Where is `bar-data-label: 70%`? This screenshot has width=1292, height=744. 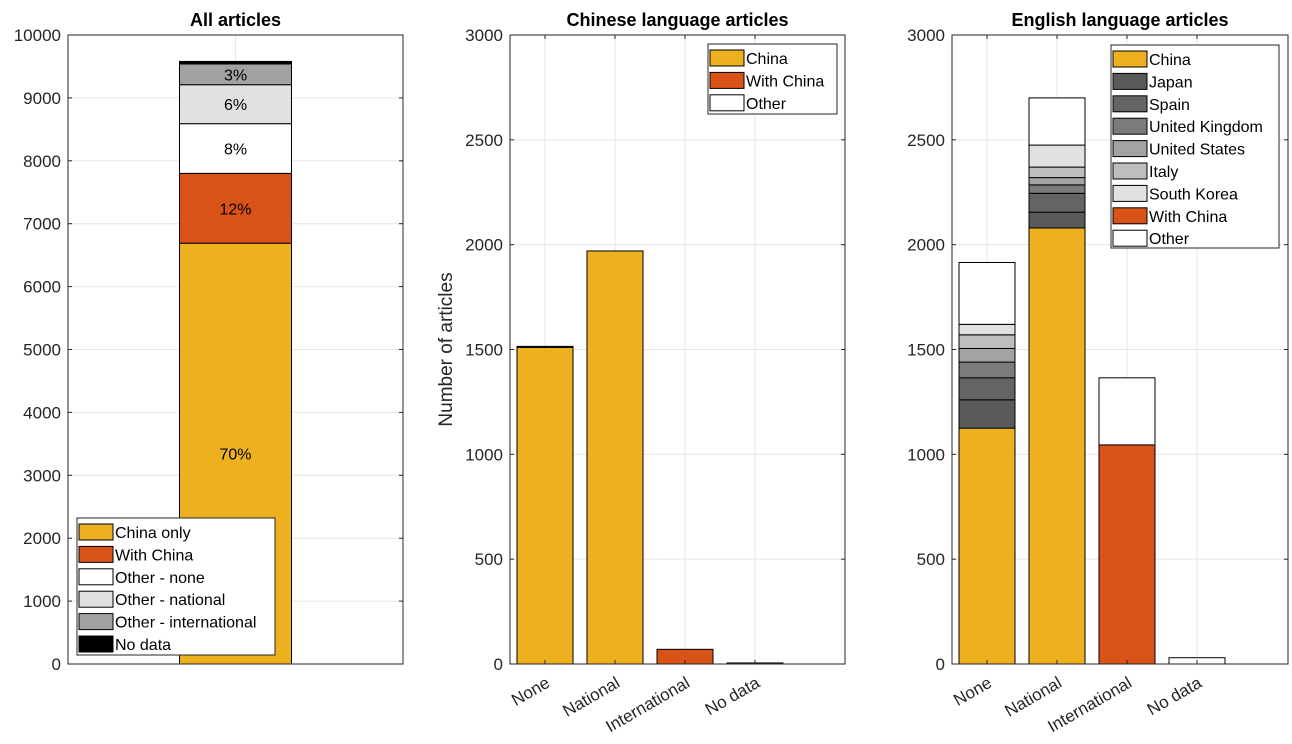 bar-data-label: 70% is located at coordinates (235, 455).